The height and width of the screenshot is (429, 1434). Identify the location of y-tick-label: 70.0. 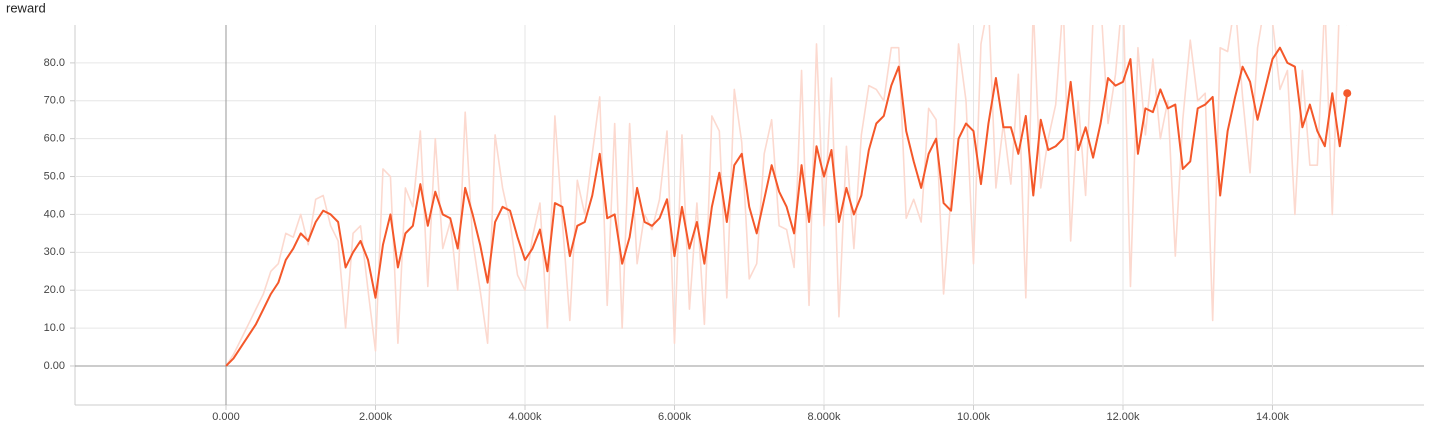
(54, 101).